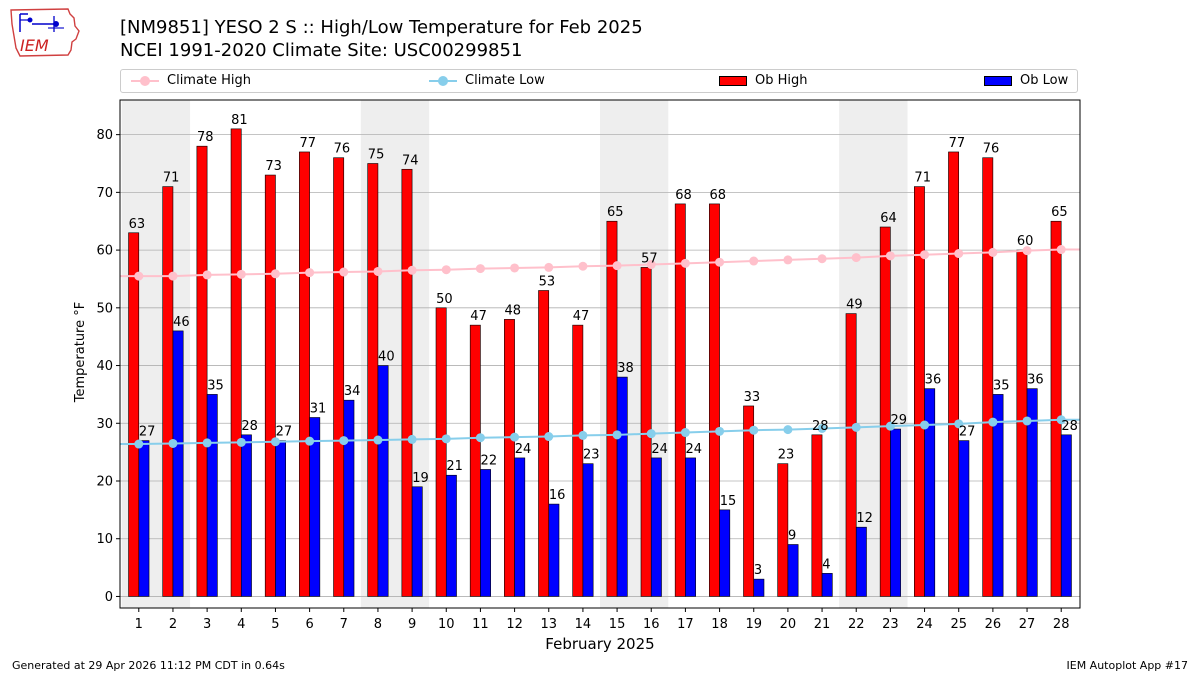  Describe the element at coordinates (444, 299) in the screenshot. I see `ob-high-label: 50` at that location.